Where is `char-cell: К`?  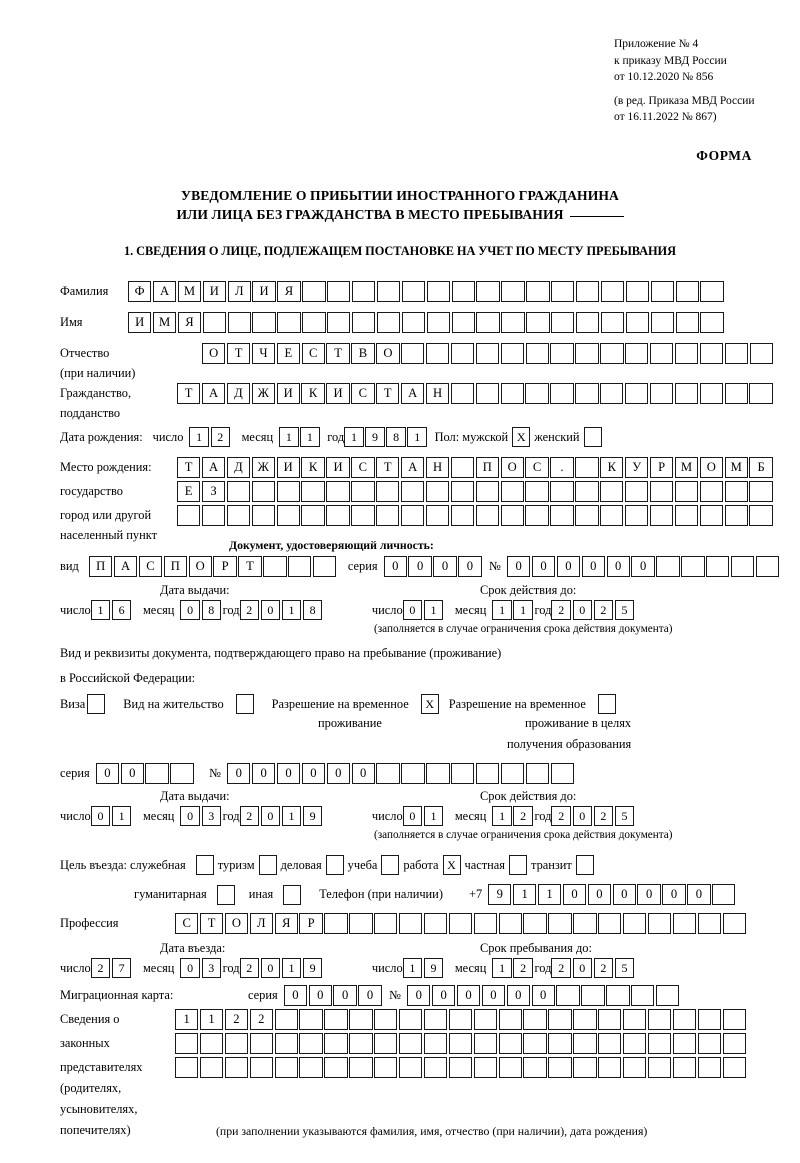
char-cell: К is located at coordinates (612, 467).